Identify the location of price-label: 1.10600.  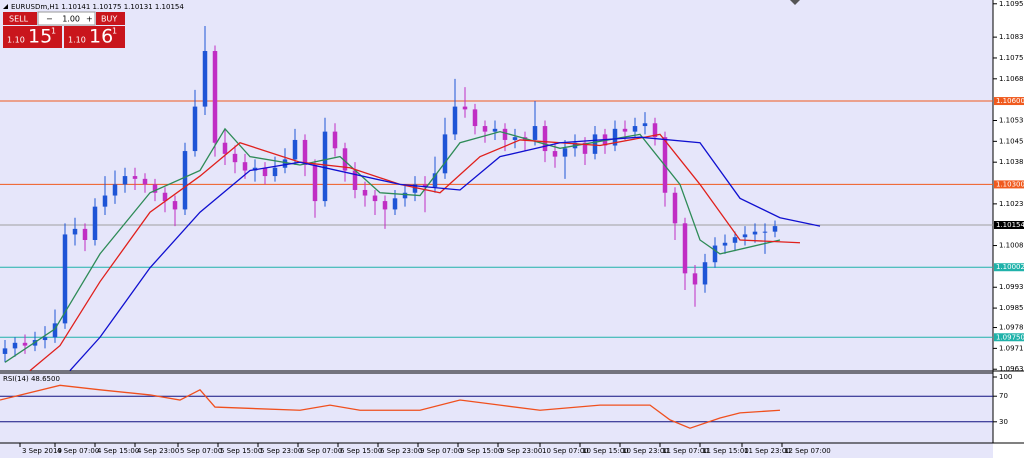
(1010, 101).